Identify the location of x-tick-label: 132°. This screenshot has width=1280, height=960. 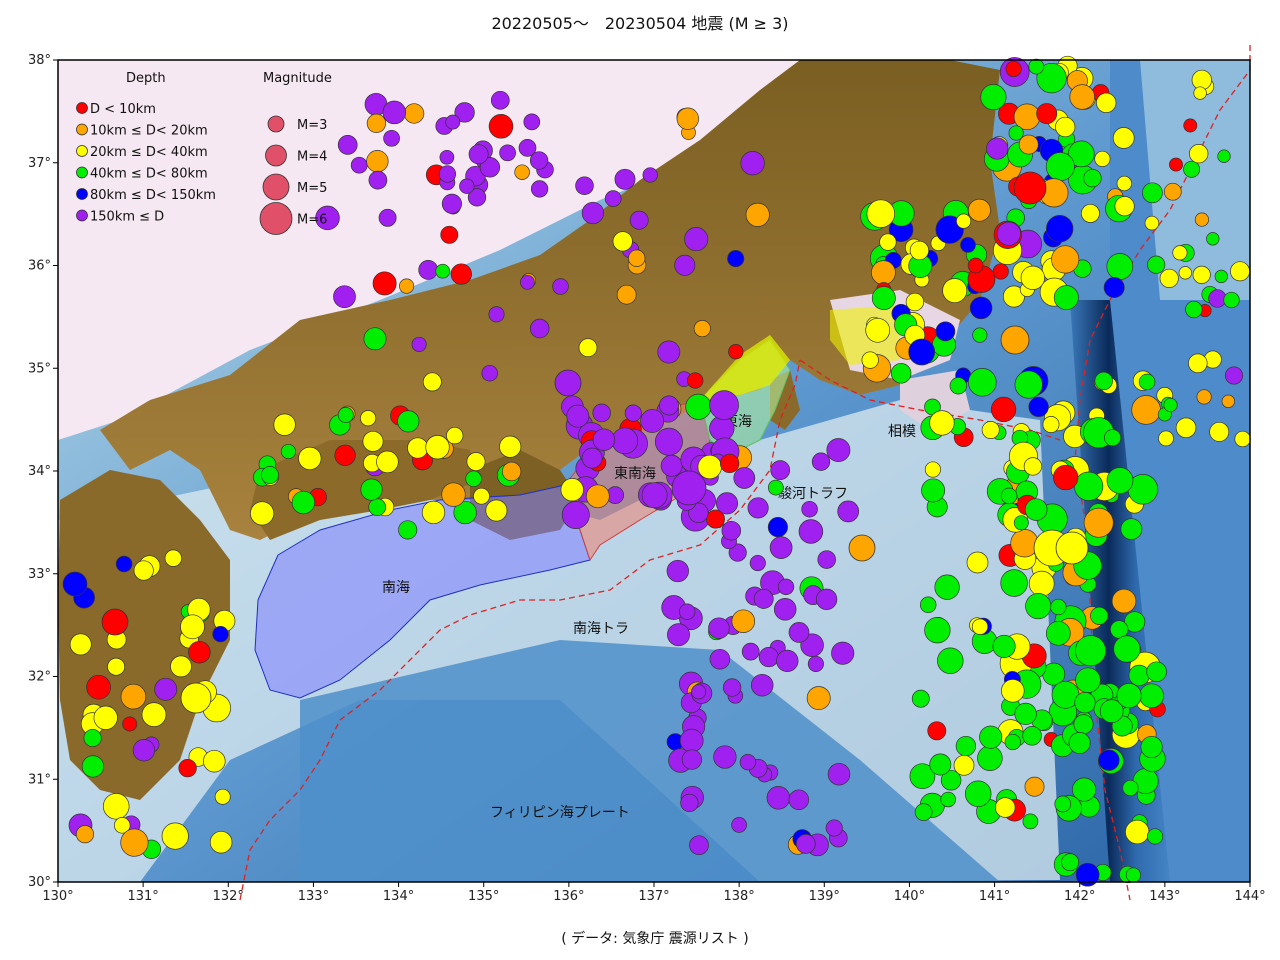
(228, 896).